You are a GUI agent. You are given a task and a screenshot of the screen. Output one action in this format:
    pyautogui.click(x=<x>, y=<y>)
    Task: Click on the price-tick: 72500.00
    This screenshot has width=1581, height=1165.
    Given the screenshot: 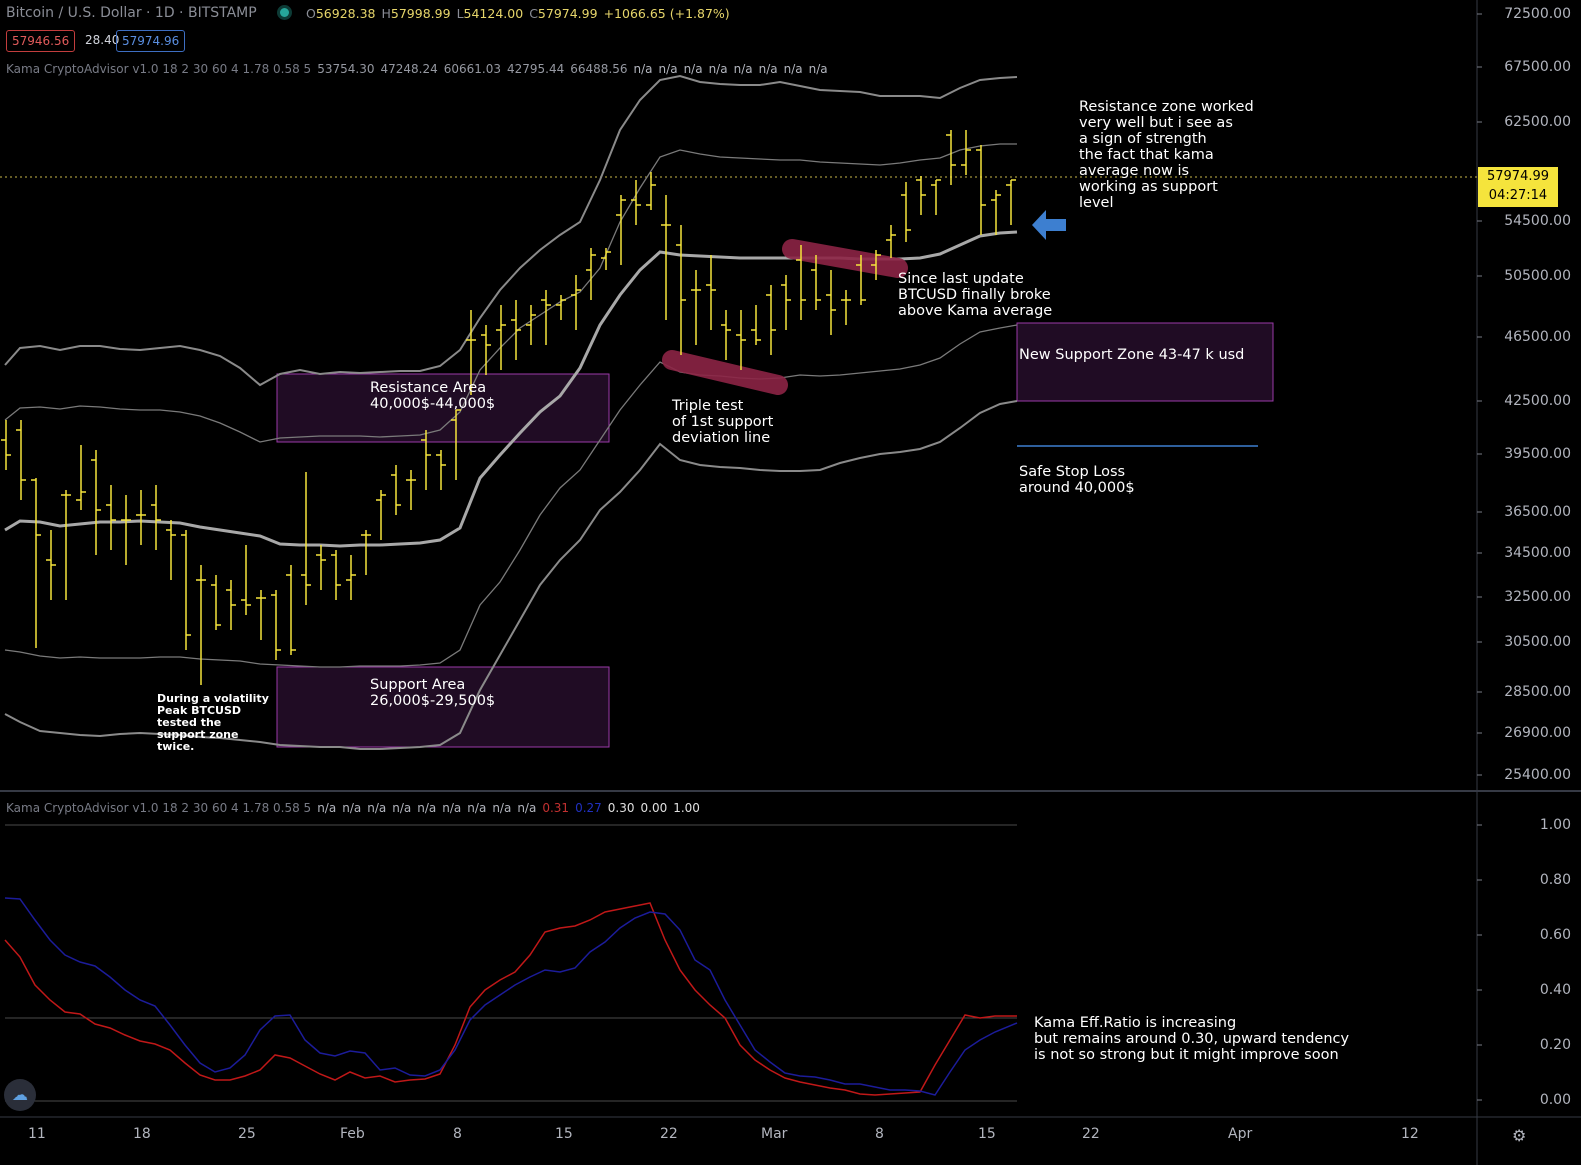 What is the action you would take?
    pyautogui.click(x=1537, y=14)
    